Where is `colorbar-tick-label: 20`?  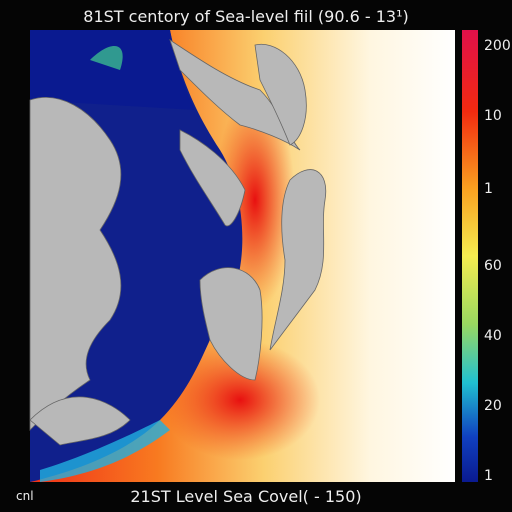
colorbar-tick-label: 20 is located at coordinates (493, 406).